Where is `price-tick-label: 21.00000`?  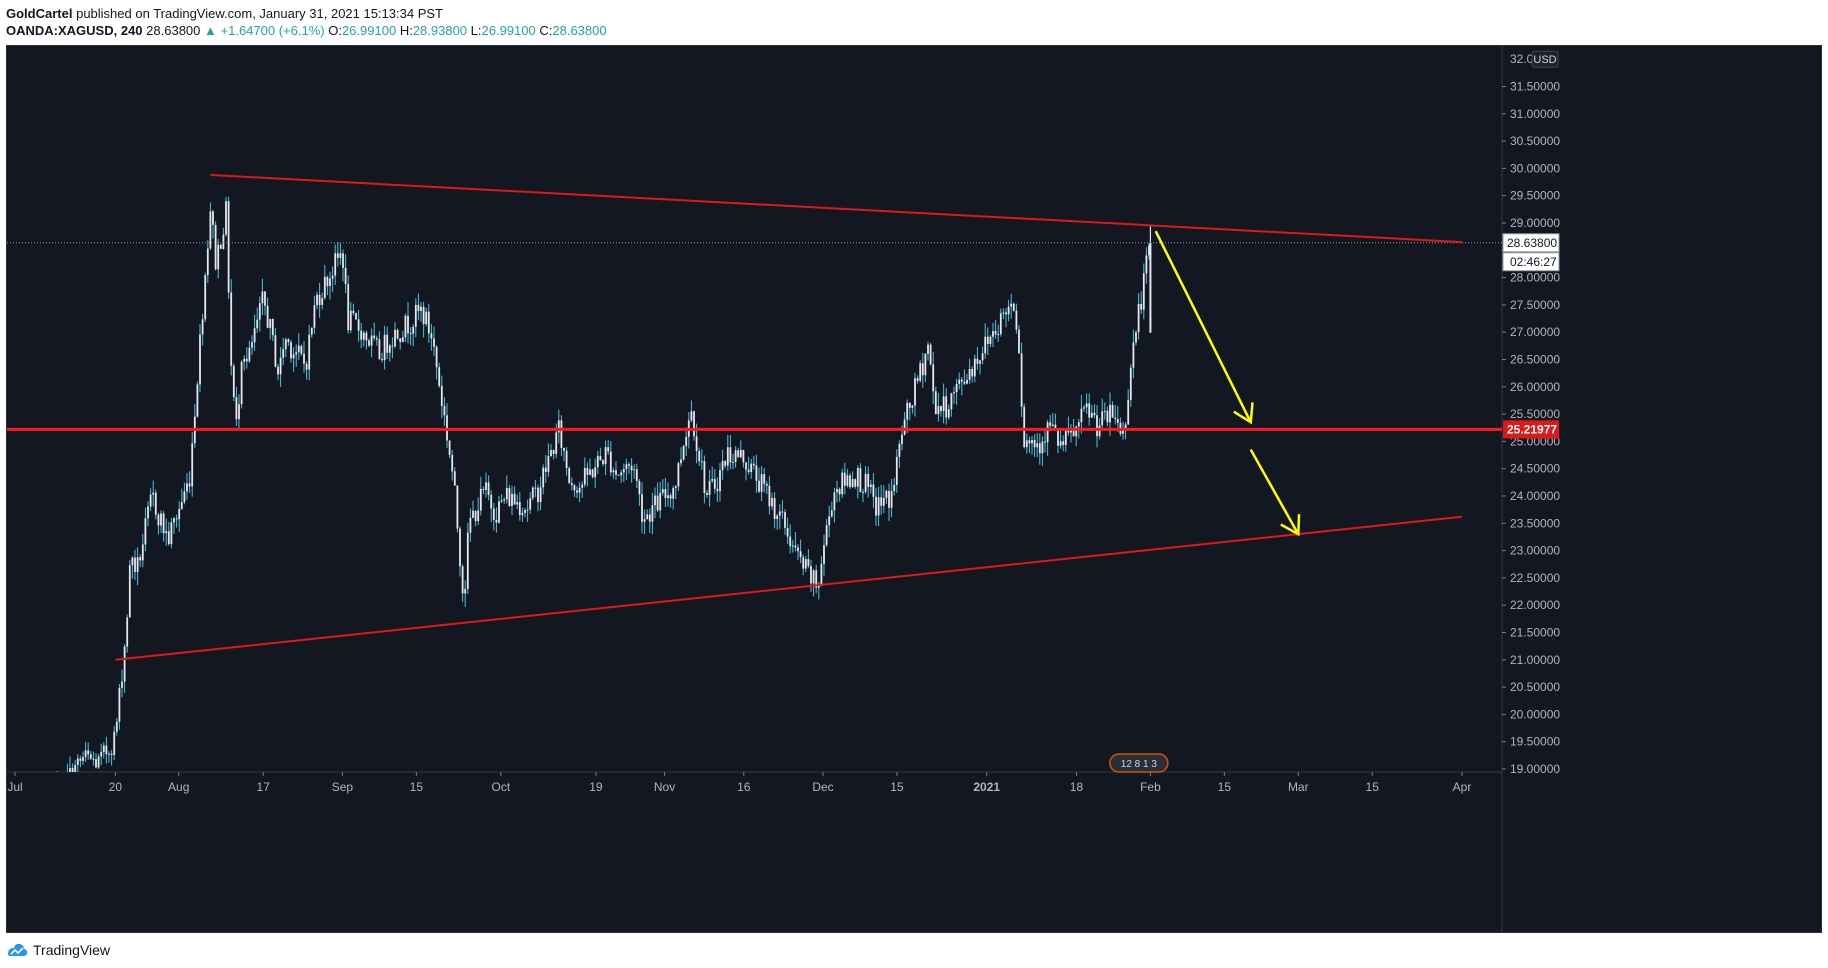
price-tick-label: 21.00000 is located at coordinates (1535, 660).